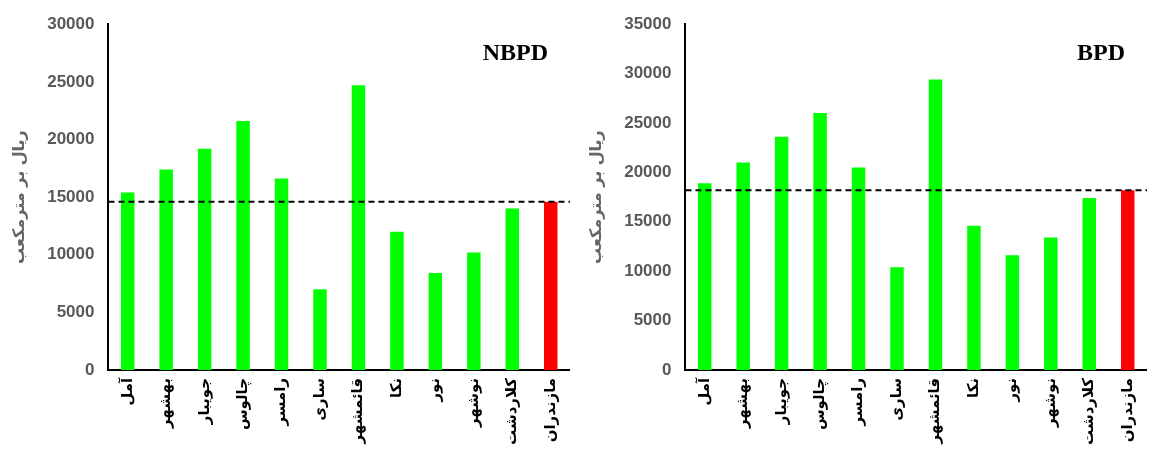  I want to click on text: BPD, so click(1100, 52).